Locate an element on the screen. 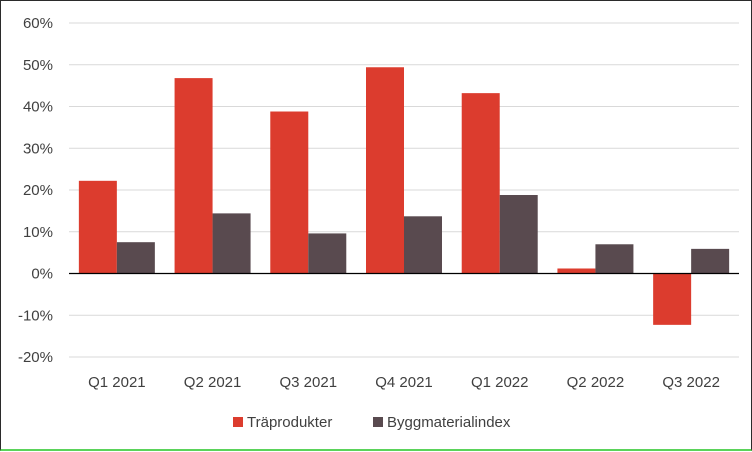  y-tick-label: 50% is located at coordinates (38, 65).